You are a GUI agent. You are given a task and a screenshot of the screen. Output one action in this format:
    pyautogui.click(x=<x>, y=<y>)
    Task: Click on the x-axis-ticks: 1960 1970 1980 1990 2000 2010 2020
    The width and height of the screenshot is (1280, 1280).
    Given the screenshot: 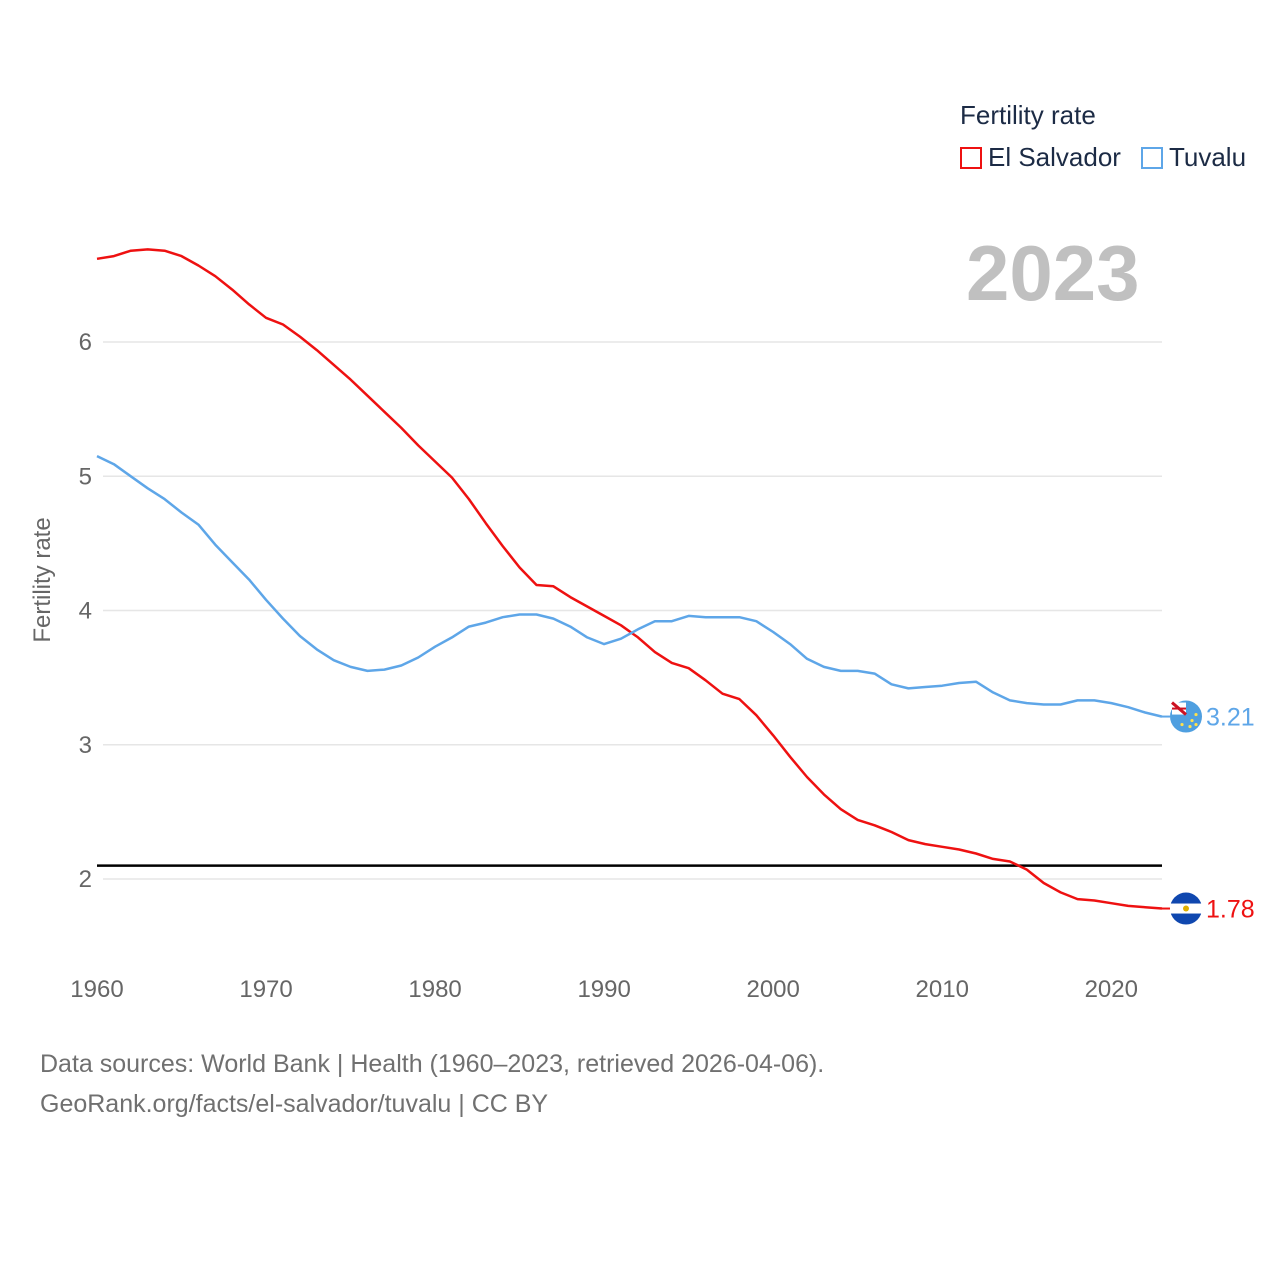 What is the action you would take?
    pyautogui.click(x=604, y=989)
    